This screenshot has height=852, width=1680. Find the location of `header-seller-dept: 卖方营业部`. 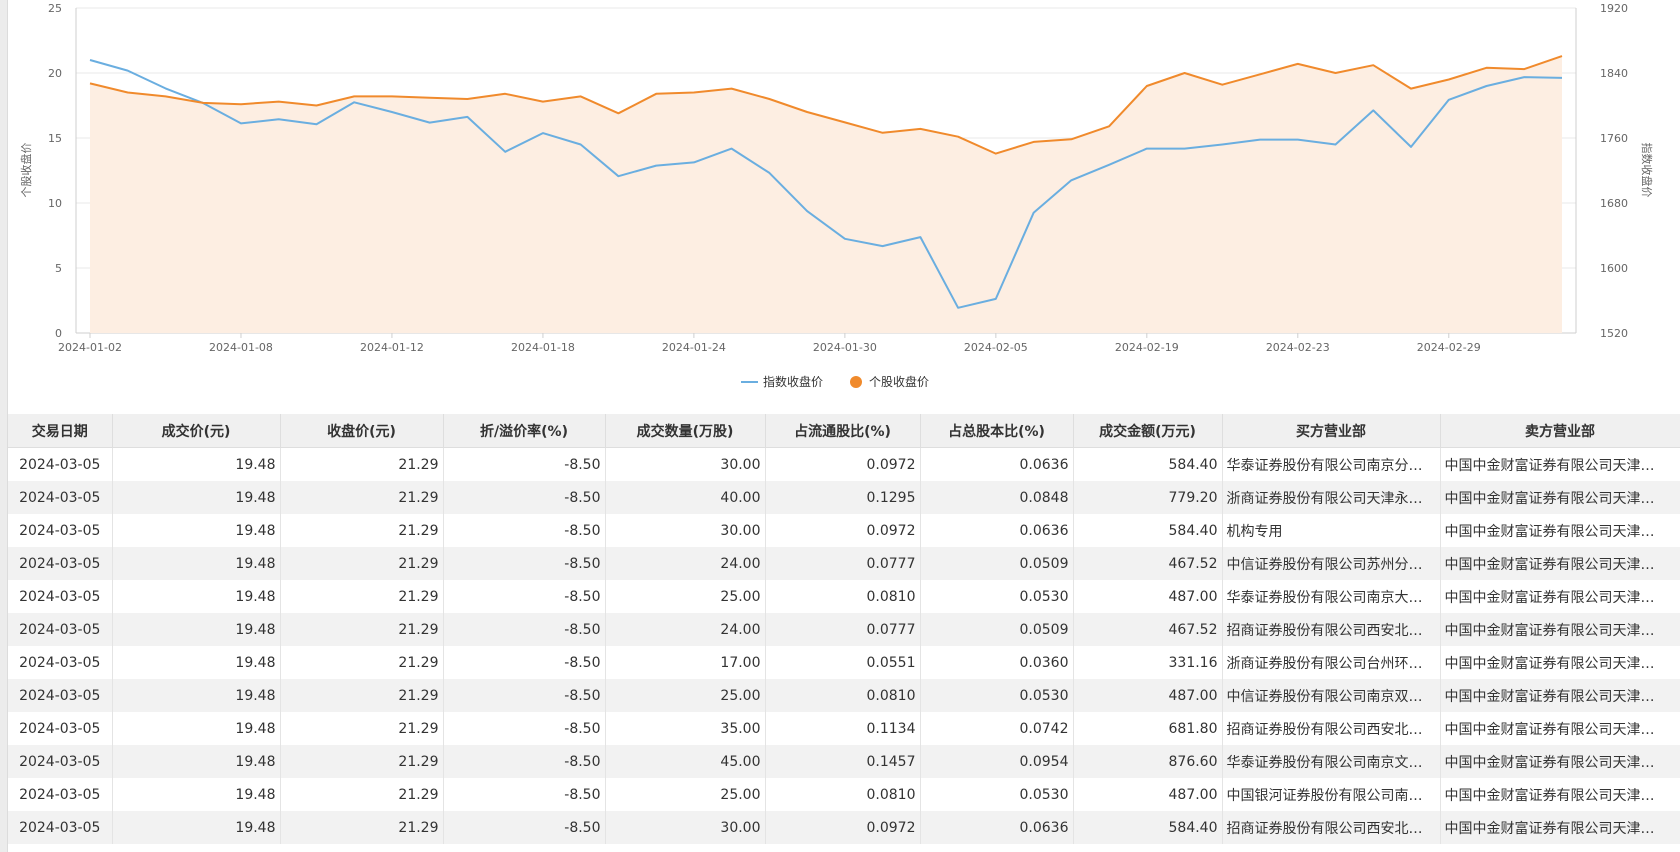

header-seller-dept: 卖方营业部 is located at coordinates (1560, 431).